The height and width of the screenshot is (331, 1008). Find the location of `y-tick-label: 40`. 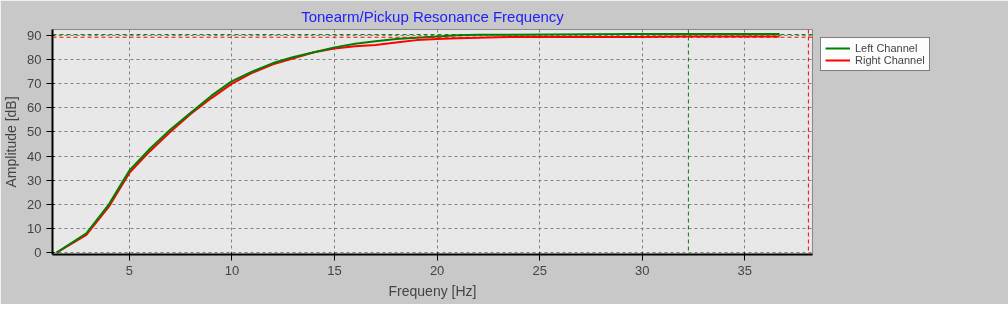

y-tick-label: 40 is located at coordinates (34, 156).